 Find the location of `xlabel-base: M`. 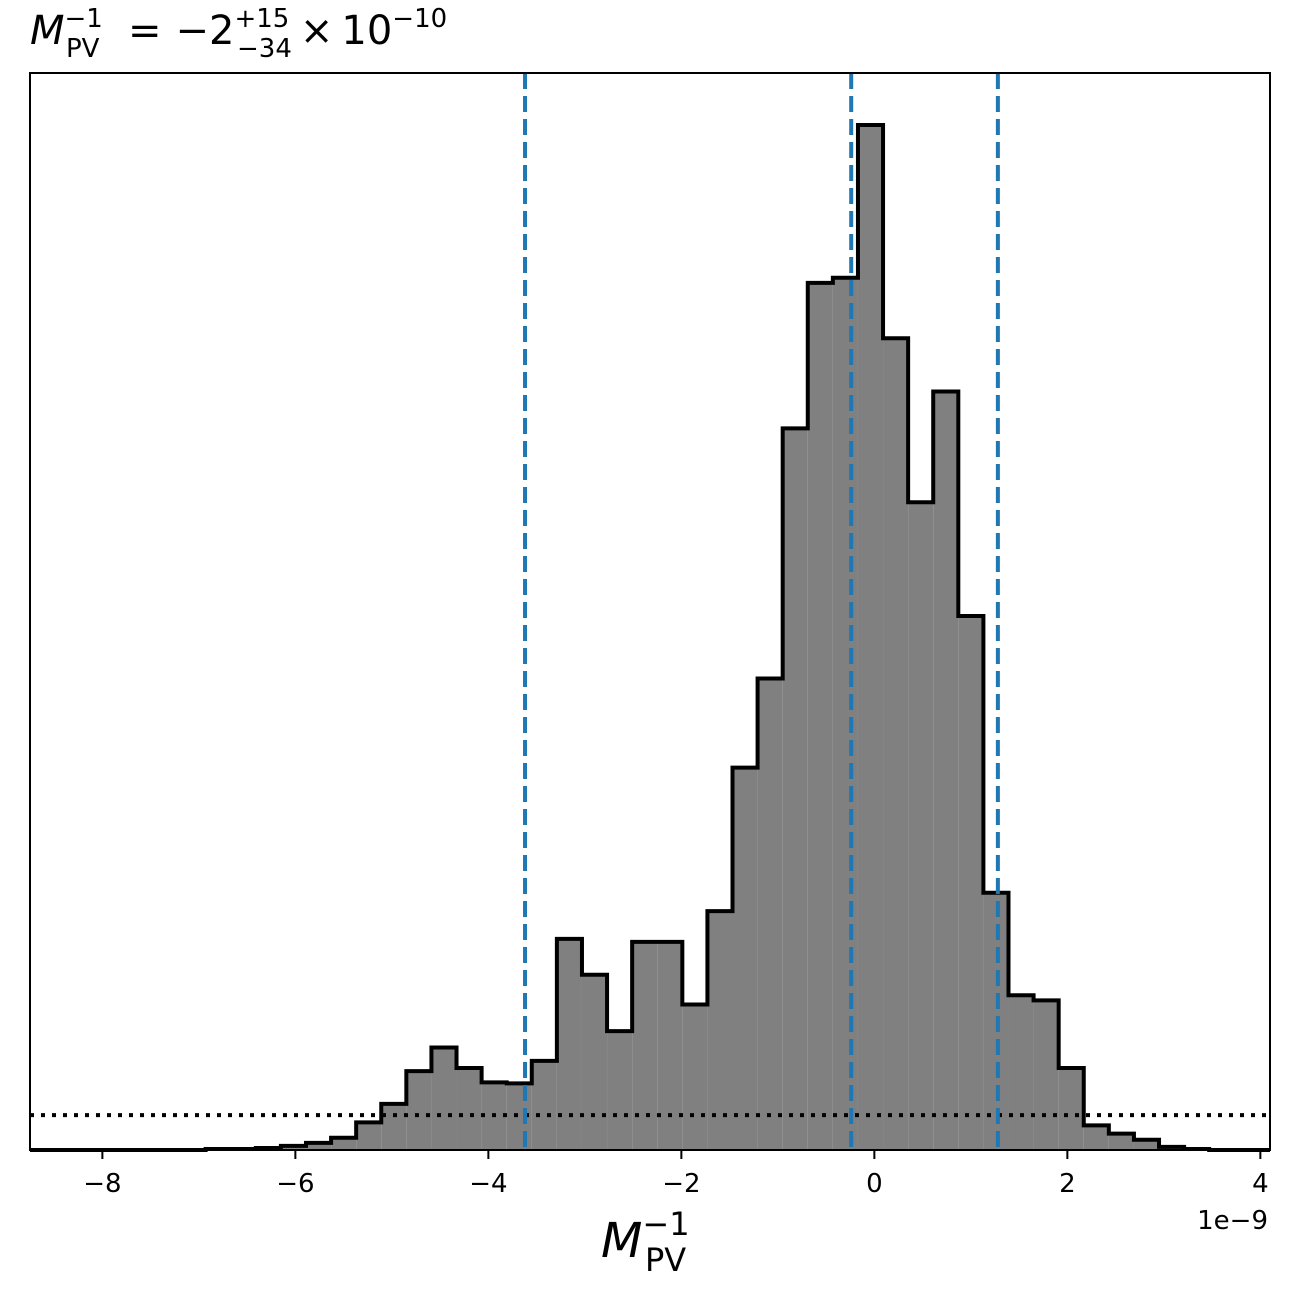

xlabel-base: M is located at coordinates (621, 1241).